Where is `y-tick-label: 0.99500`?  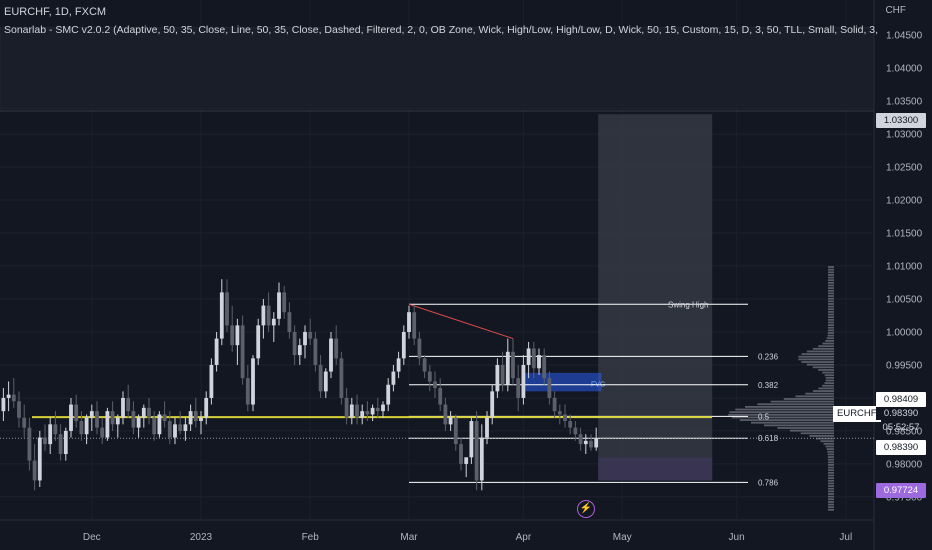
y-tick-label: 0.99500 is located at coordinates (904, 365).